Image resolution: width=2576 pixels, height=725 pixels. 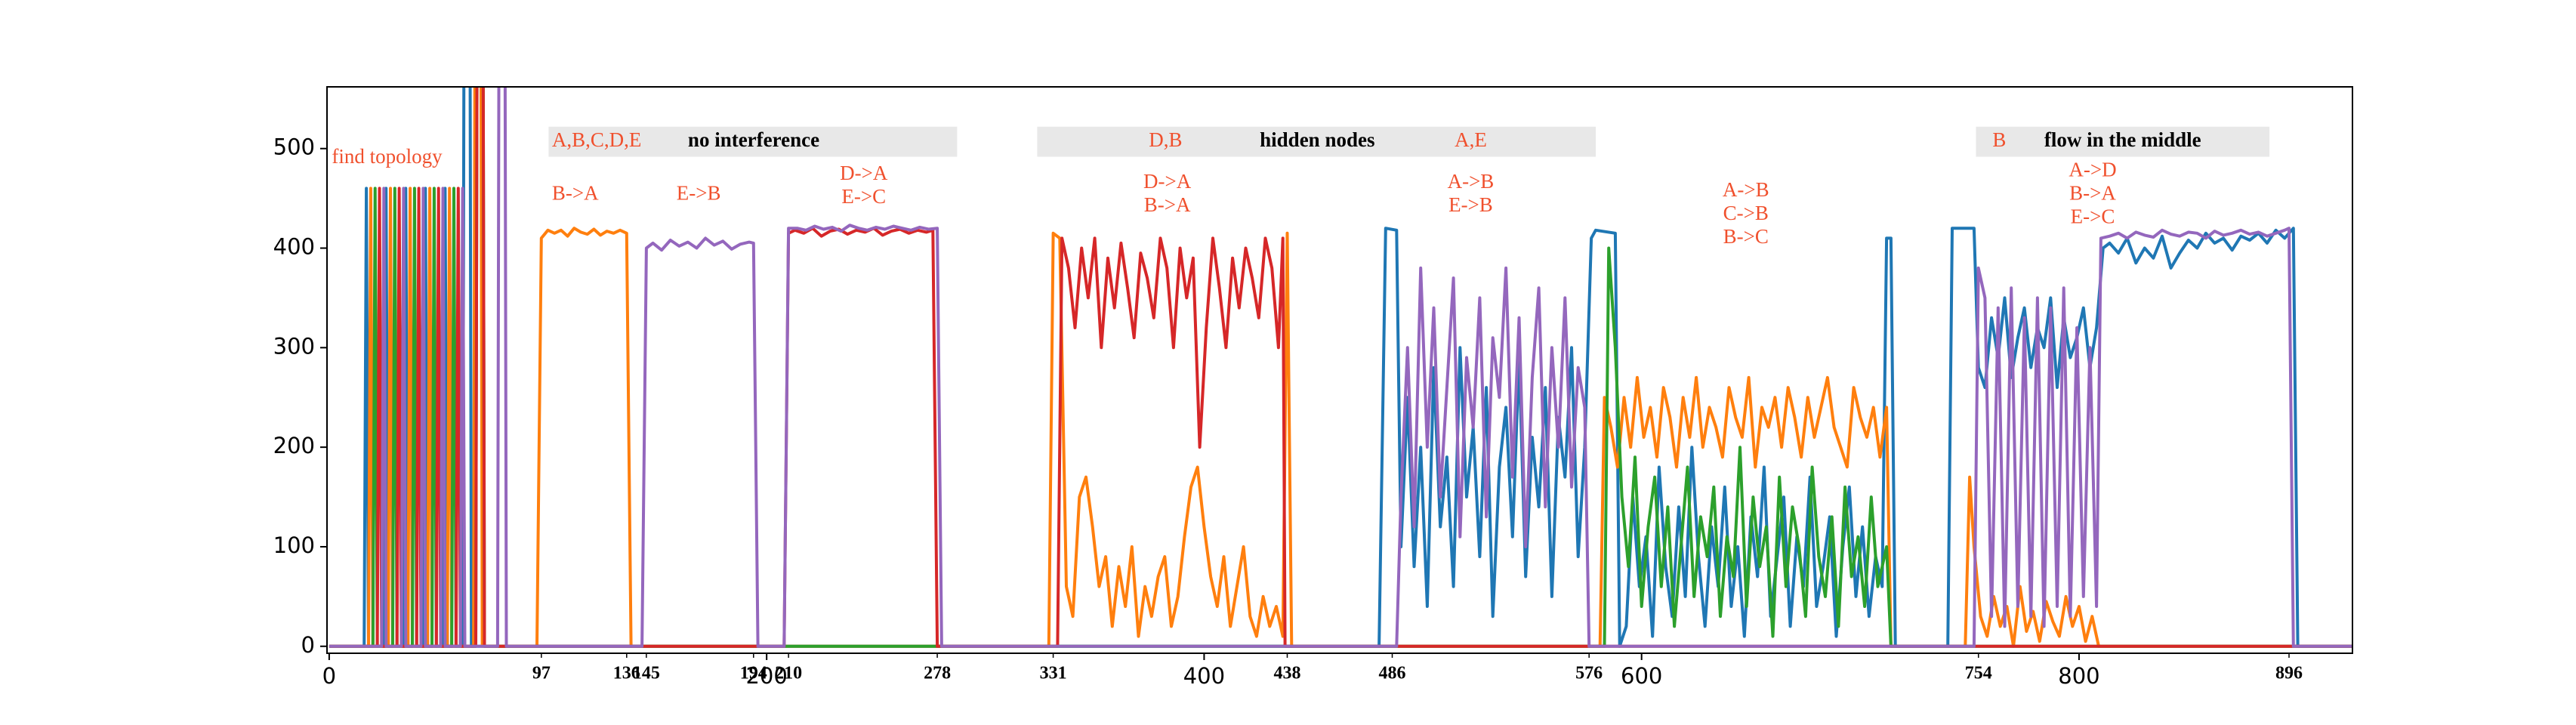 I want to click on x-tick-label: 200, so click(x=766, y=676).